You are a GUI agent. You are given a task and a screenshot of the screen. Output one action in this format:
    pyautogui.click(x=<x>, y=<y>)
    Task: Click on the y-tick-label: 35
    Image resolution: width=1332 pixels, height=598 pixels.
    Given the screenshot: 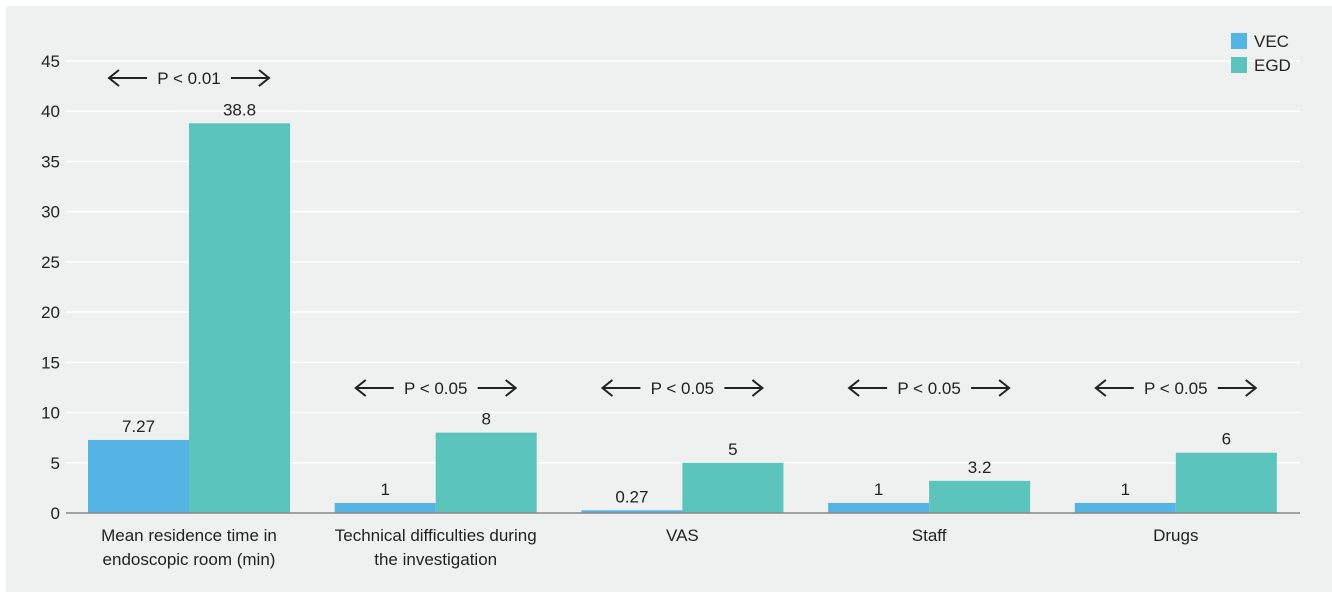 What is the action you would take?
    pyautogui.click(x=50, y=161)
    